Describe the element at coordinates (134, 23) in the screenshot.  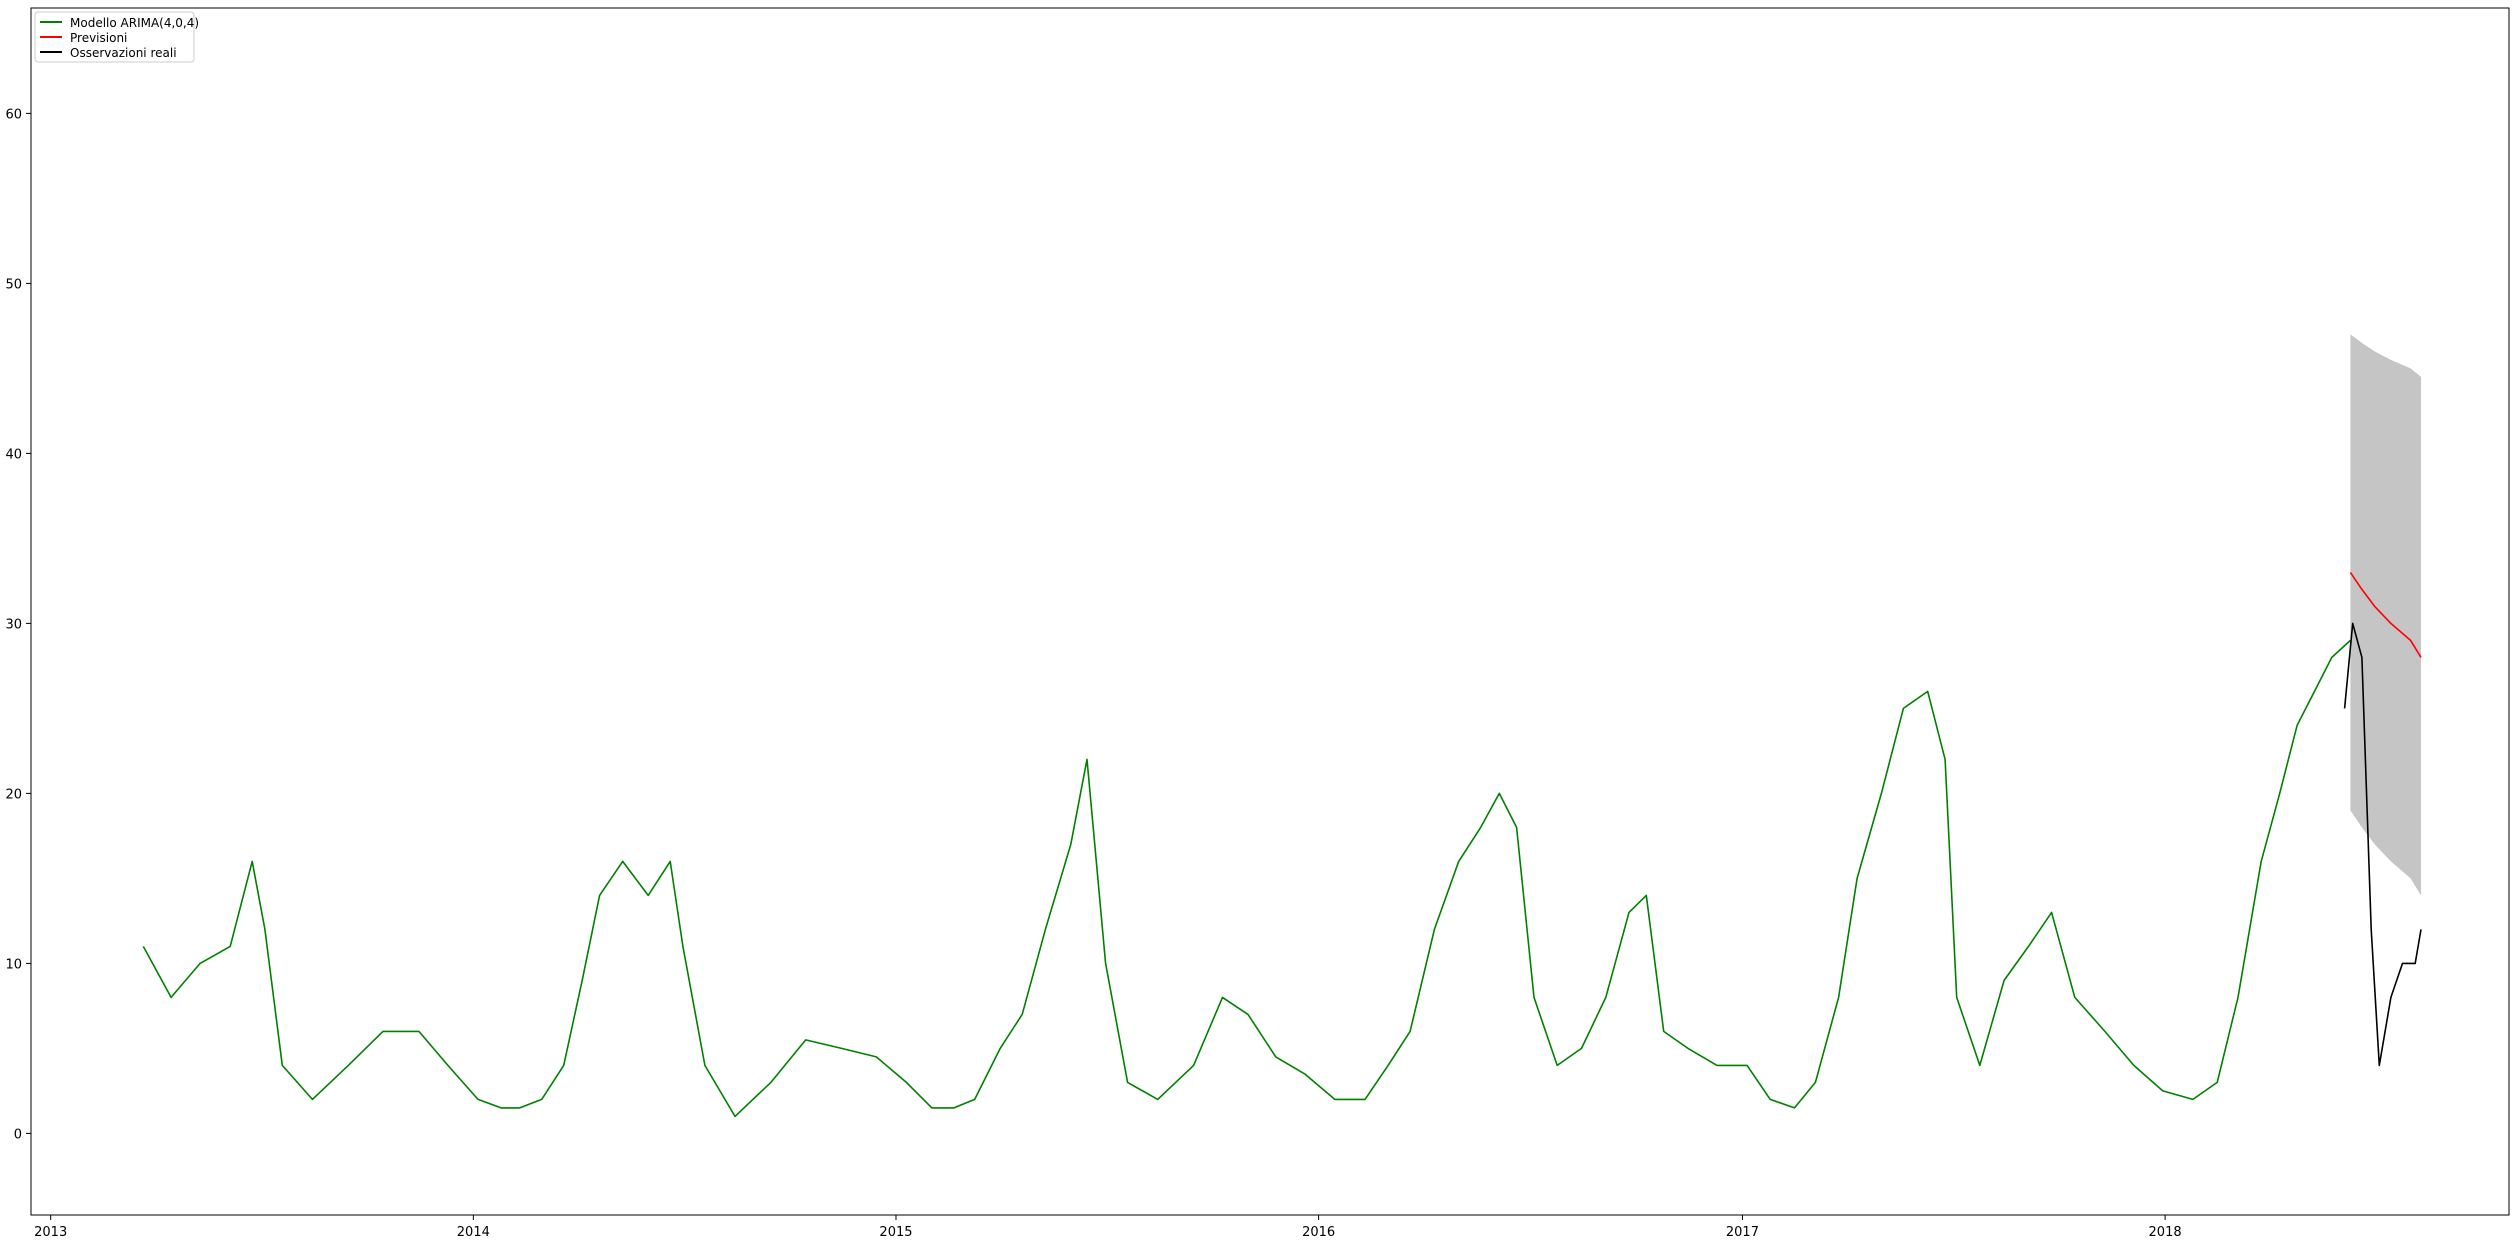
I see `legend-label-fitted: Modello ARIMA(4,0,4)` at that location.